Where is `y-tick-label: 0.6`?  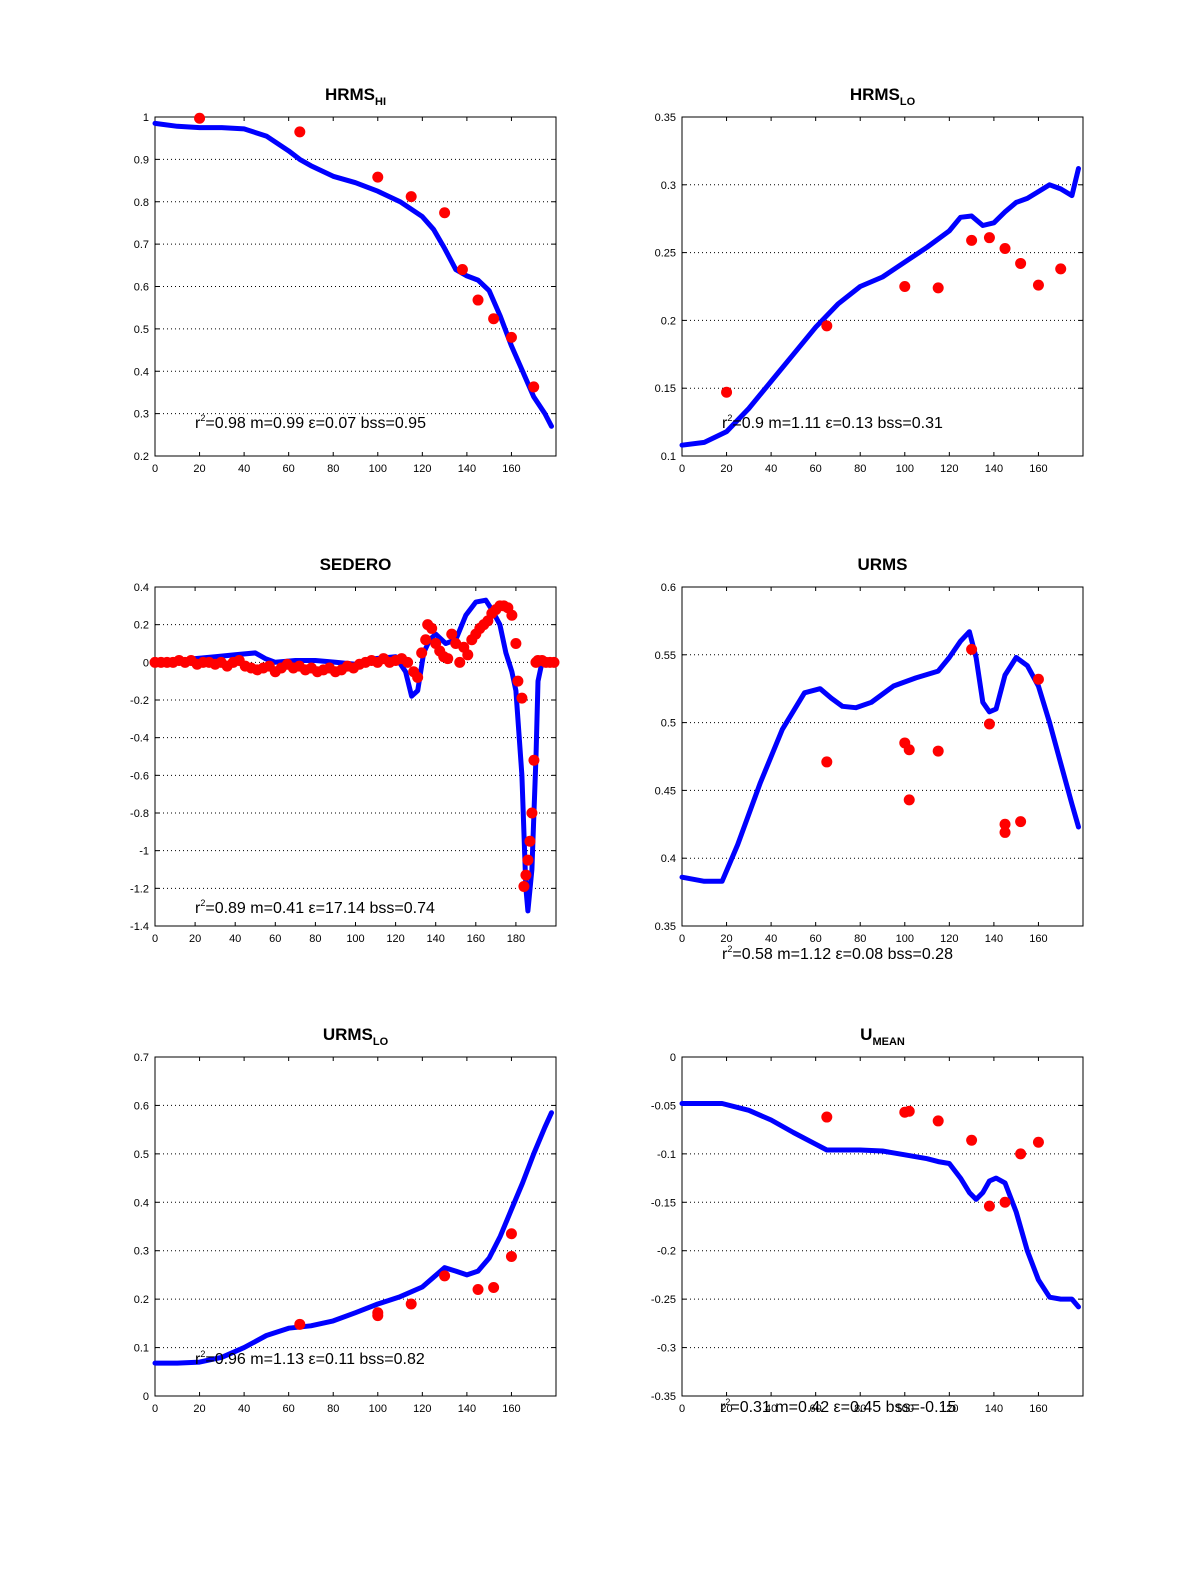
y-tick-label: 0.6 is located at coordinates (668, 588).